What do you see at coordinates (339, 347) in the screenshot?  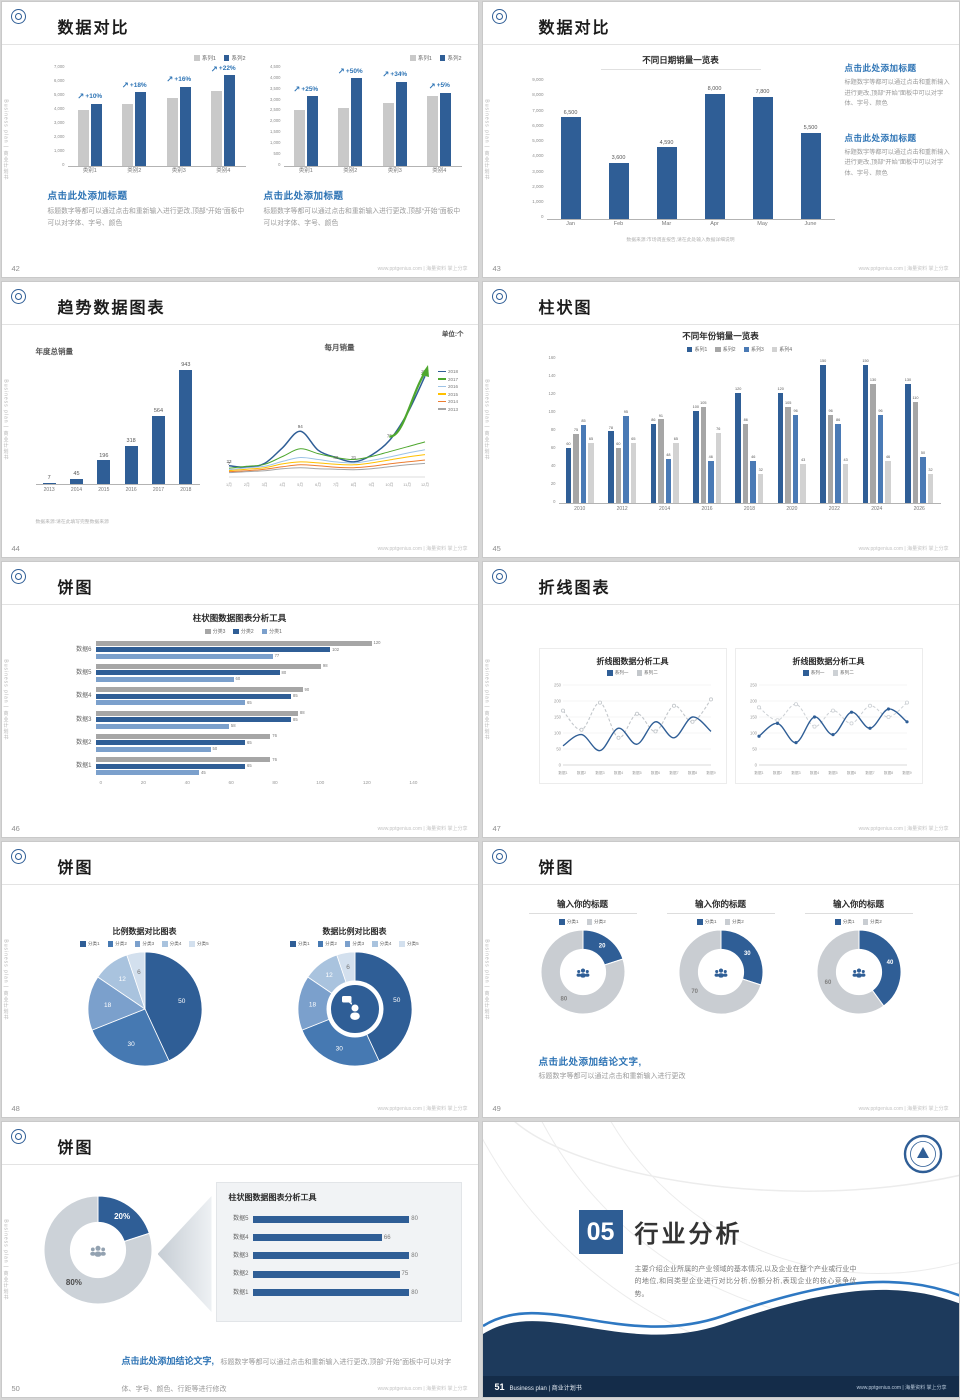 I see `chart-title: 每月销量` at bounding box center [339, 347].